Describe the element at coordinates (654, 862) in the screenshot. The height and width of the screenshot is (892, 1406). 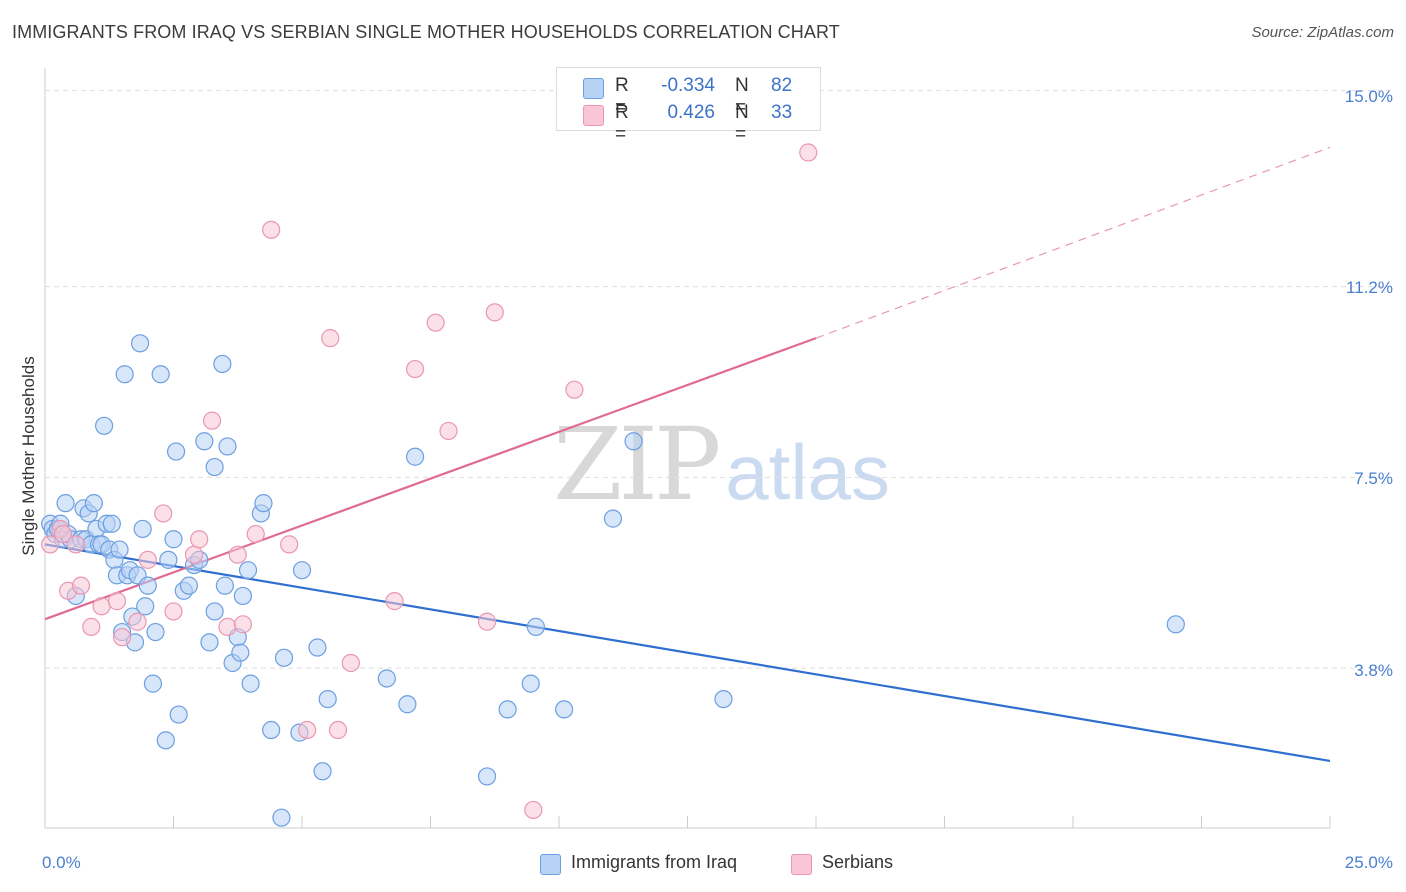
I see `legend-label: Immigrants from Iraq` at that location.